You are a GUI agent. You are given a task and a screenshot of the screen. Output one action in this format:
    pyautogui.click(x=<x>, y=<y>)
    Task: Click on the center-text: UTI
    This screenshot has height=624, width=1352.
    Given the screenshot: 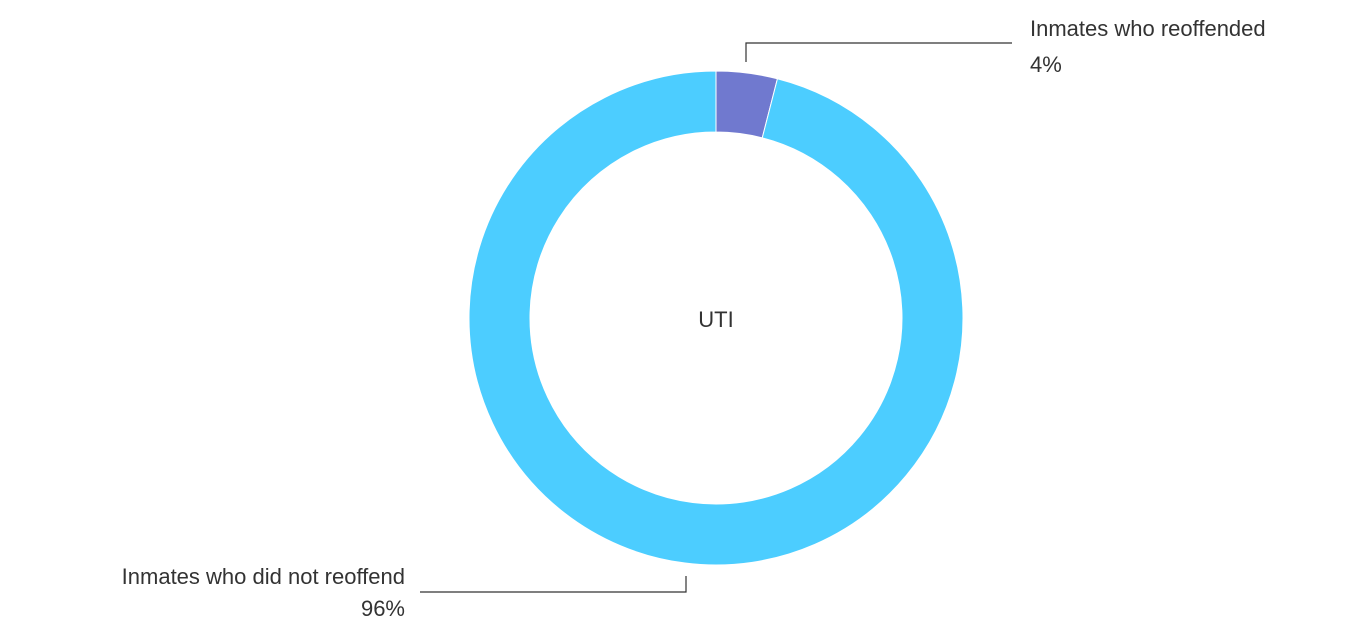 What is the action you would take?
    pyautogui.click(x=715, y=319)
    